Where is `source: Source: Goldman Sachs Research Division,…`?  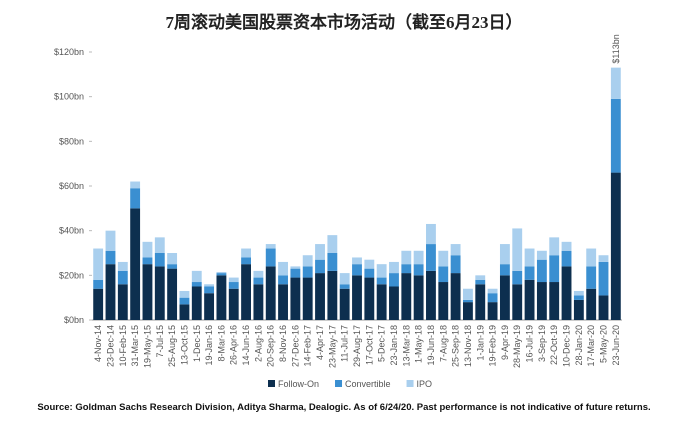
source: Source: Goldman Sachs Research Division,… is located at coordinates (343, 407).